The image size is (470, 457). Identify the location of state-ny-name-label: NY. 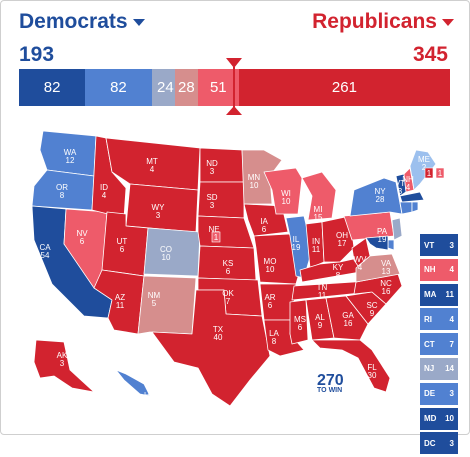
(380, 191).